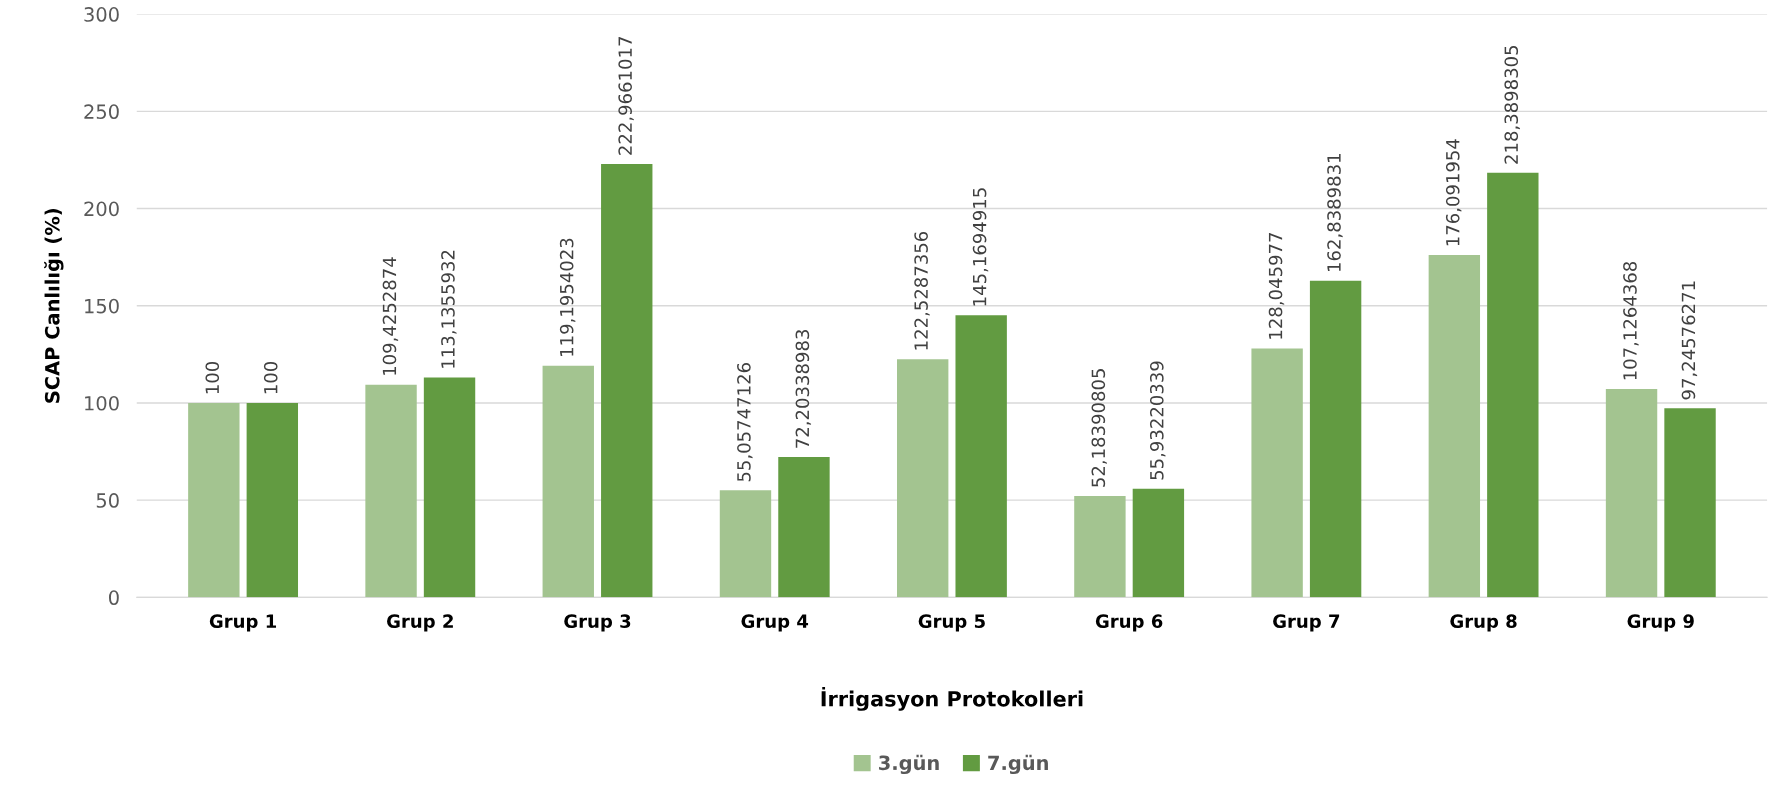 This screenshot has height=786, width=1776. What do you see at coordinates (420, 623) in the screenshot?
I see `x-tick-label: Grup 2` at bounding box center [420, 623].